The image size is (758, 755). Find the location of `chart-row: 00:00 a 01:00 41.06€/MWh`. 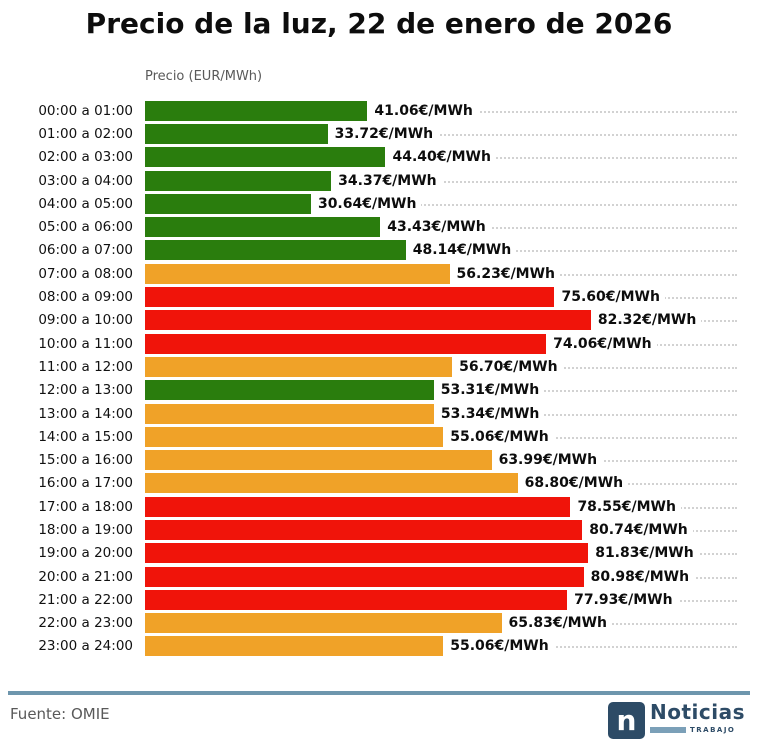

chart-row: 00:00 a 01:00 41.06€/MWh is located at coordinates (379, 110).